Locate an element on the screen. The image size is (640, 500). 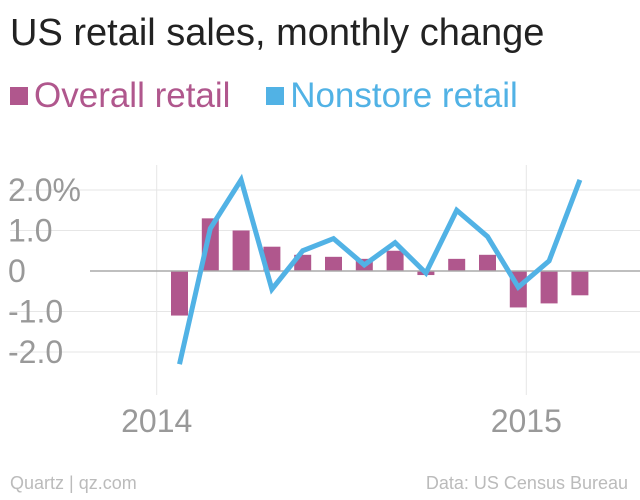
y-tick-label: -1.0 is located at coordinates (35, 312).